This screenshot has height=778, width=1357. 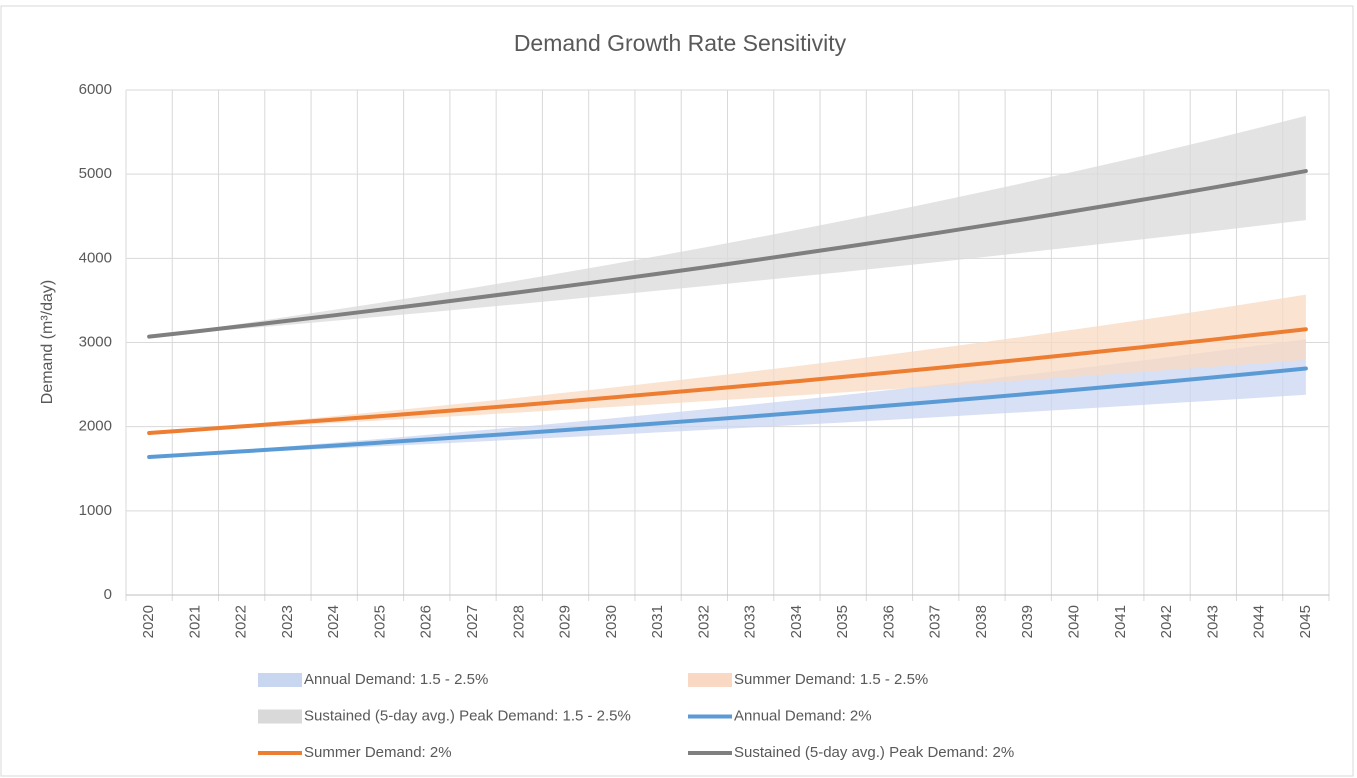 I want to click on y-axis-label: Demand (m³/day), so click(x=47, y=342).